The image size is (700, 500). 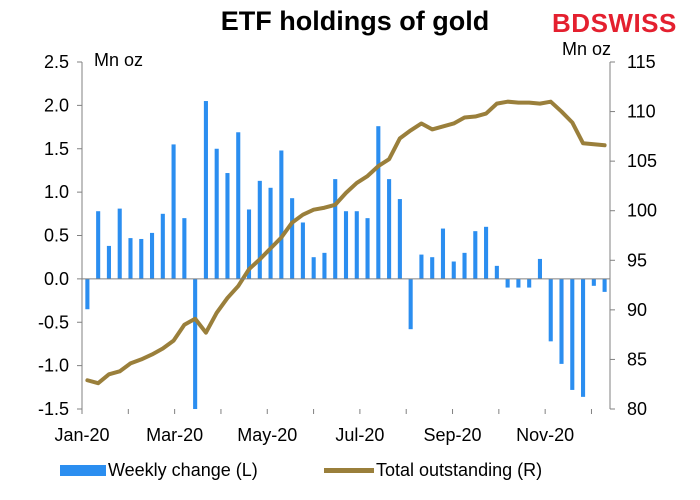 I want to click on left-tick-label: 1.0, so click(x=56, y=192).